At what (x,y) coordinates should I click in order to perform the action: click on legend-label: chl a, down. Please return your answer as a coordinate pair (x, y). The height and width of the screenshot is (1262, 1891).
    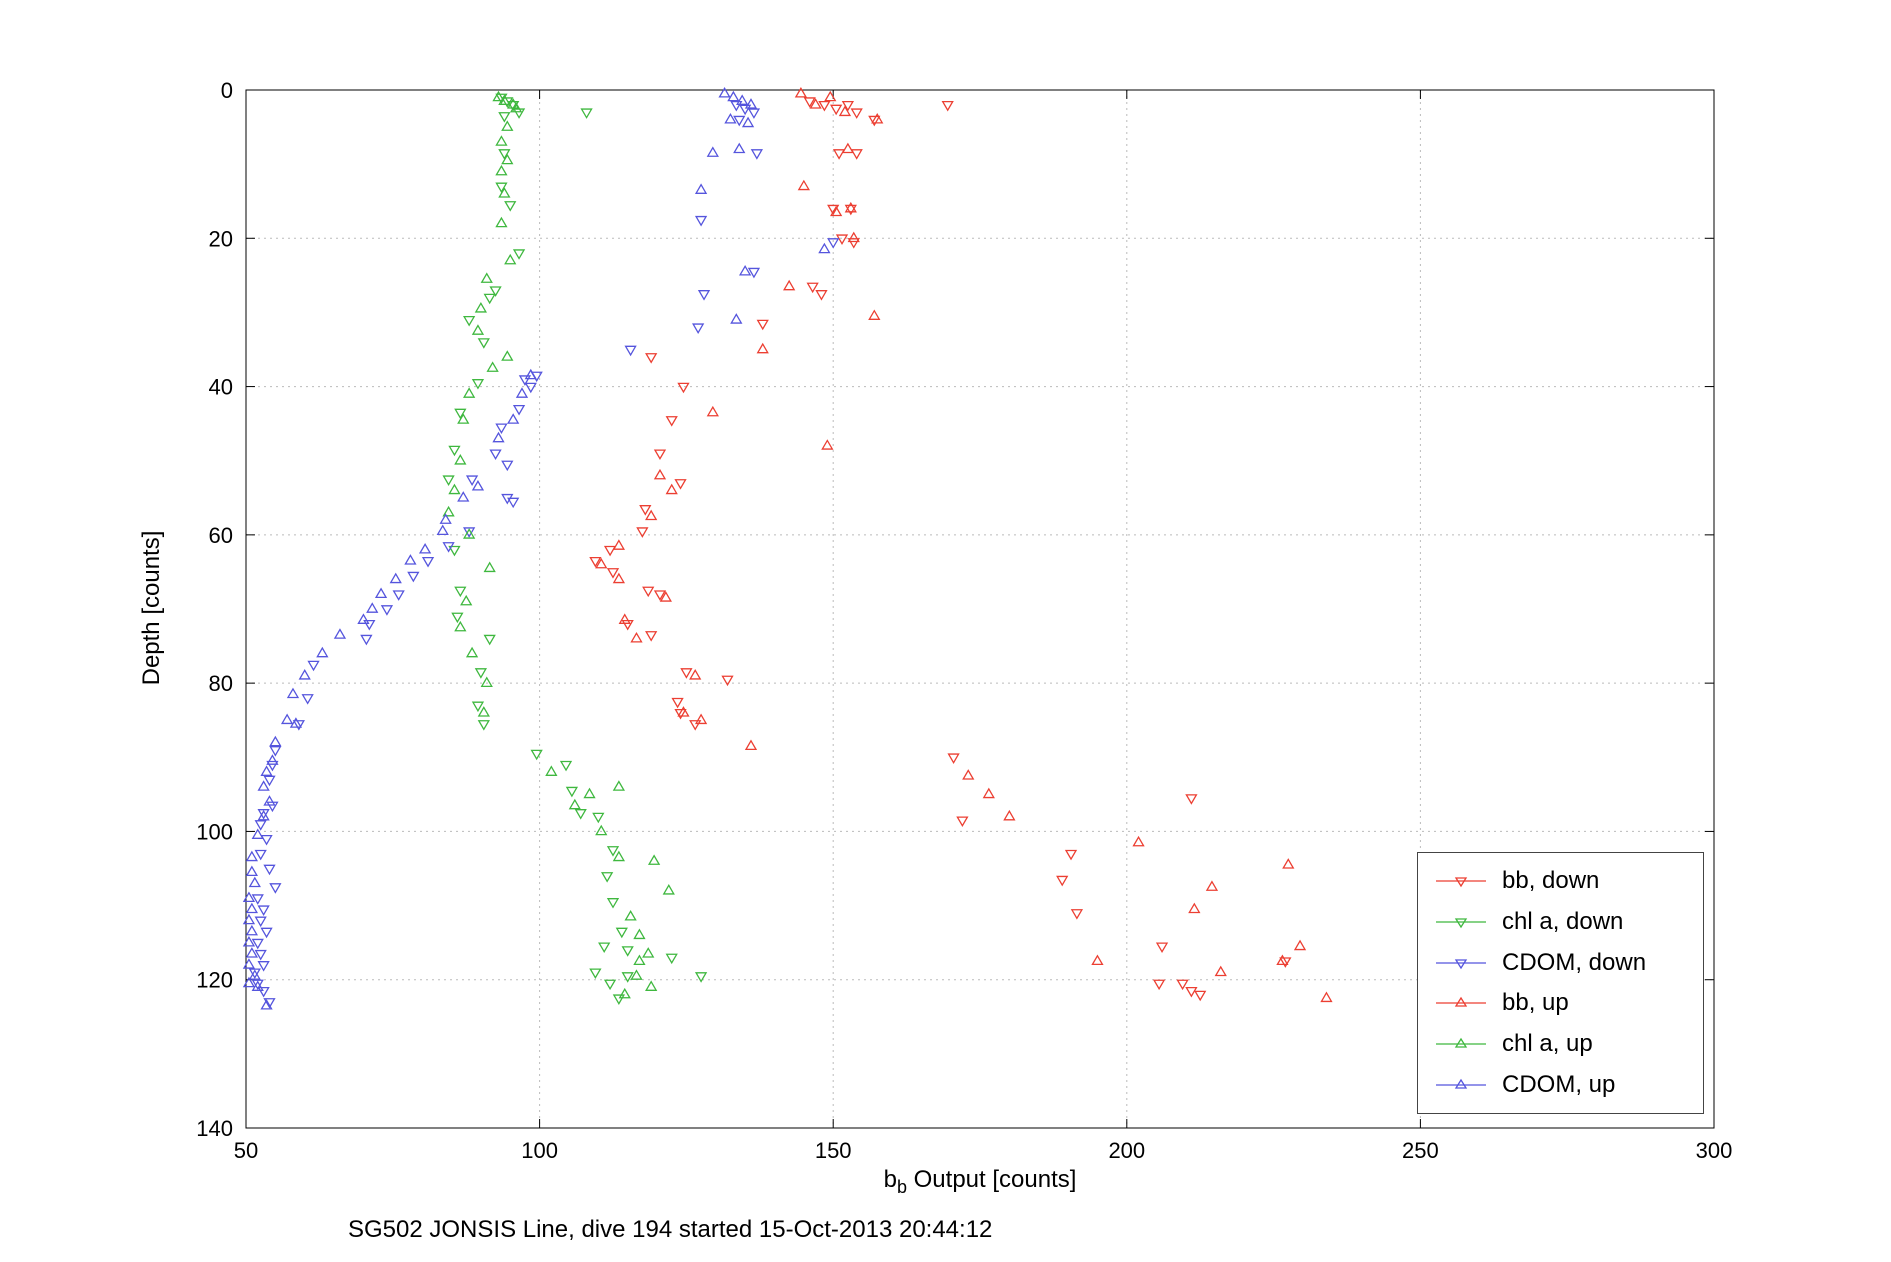
    Looking at the image, I should click on (1563, 921).